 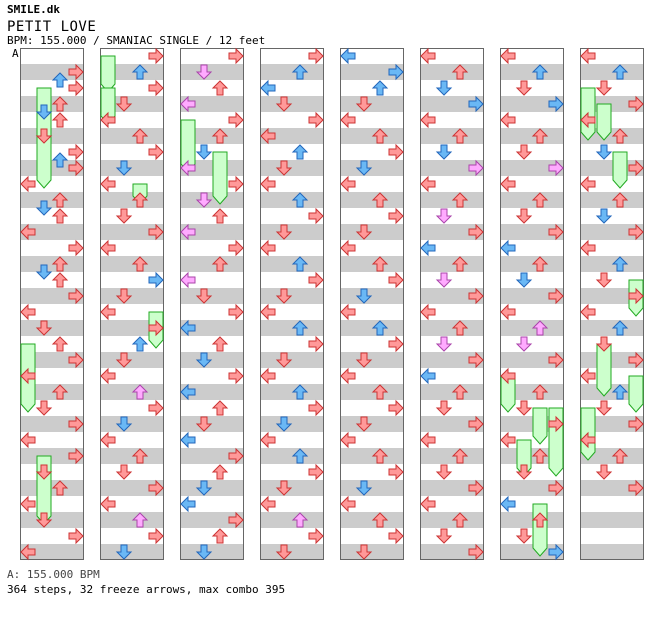 I want to click on tempo-marker: A, so click(x=15, y=53).